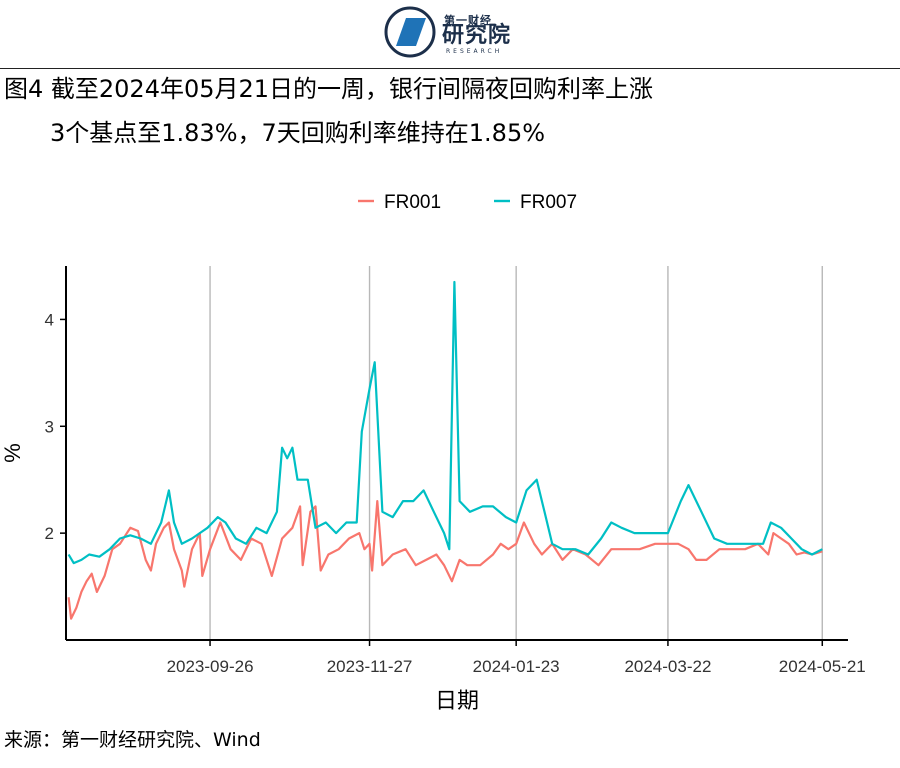  What do you see at coordinates (468, 20) in the screenshot?
I see `logo-small-text: 第一财经` at bounding box center [468, 20].